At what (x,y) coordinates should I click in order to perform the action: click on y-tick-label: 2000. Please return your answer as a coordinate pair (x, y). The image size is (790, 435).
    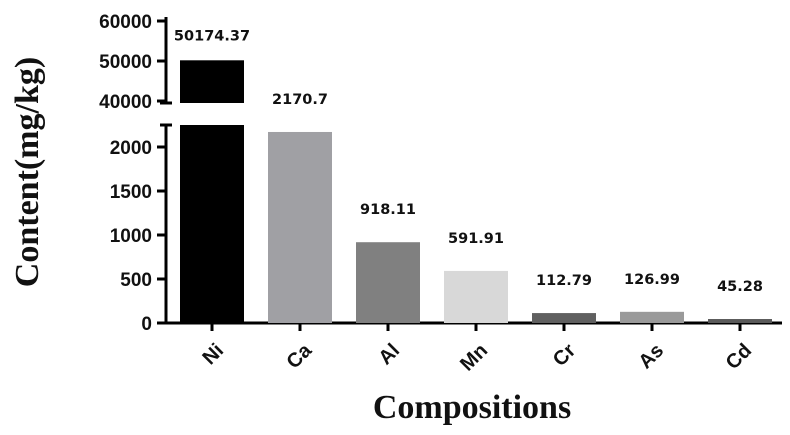
    Looking at the image, I should click on (131, 148).